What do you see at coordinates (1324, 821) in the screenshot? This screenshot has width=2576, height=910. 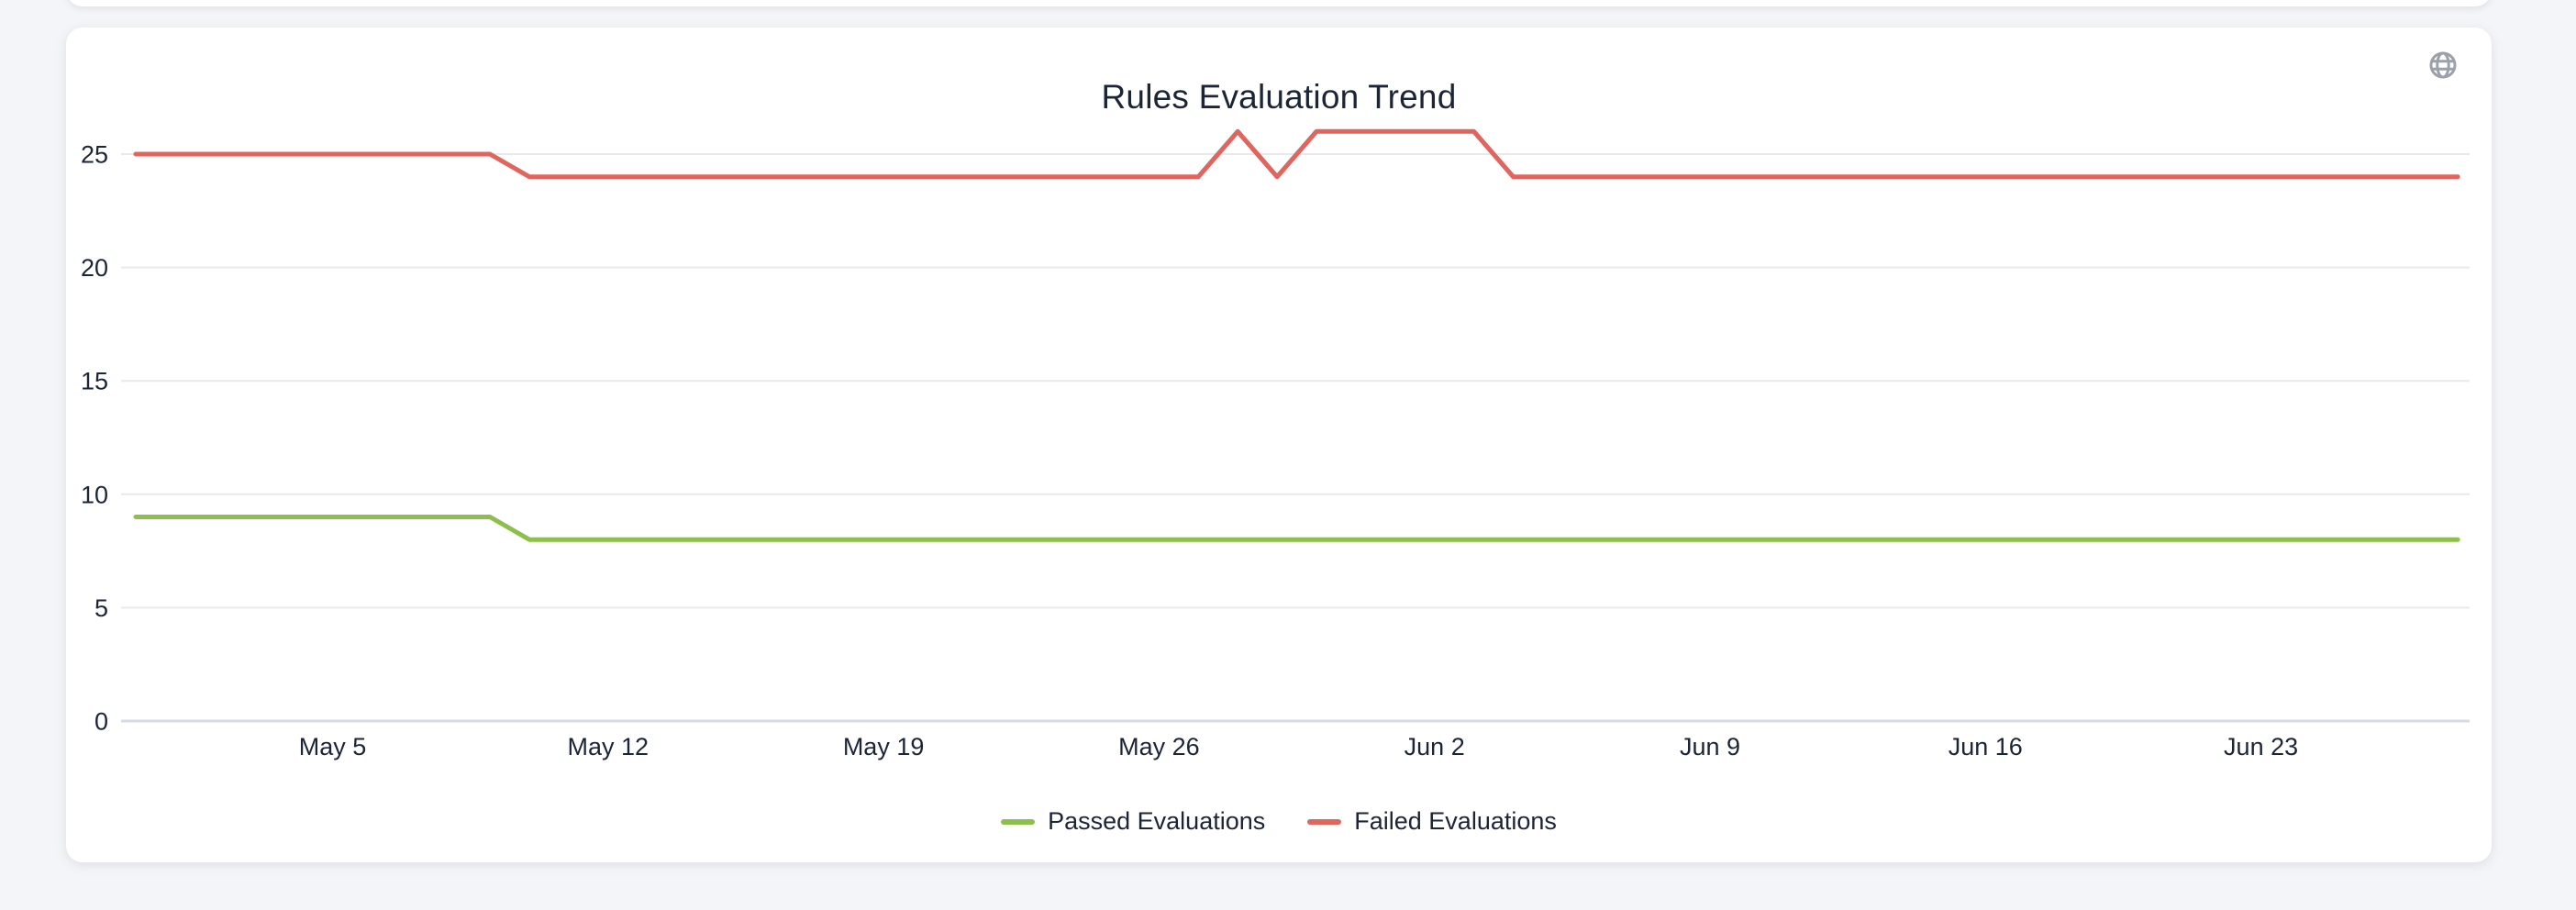 I see `failed-series-swatch` at bounding box center [1324, 821].